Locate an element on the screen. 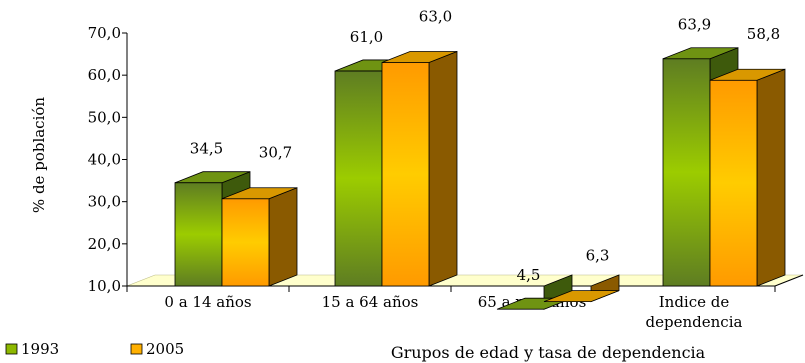  legend-label: 2005 is located at coordinates (165, 349).